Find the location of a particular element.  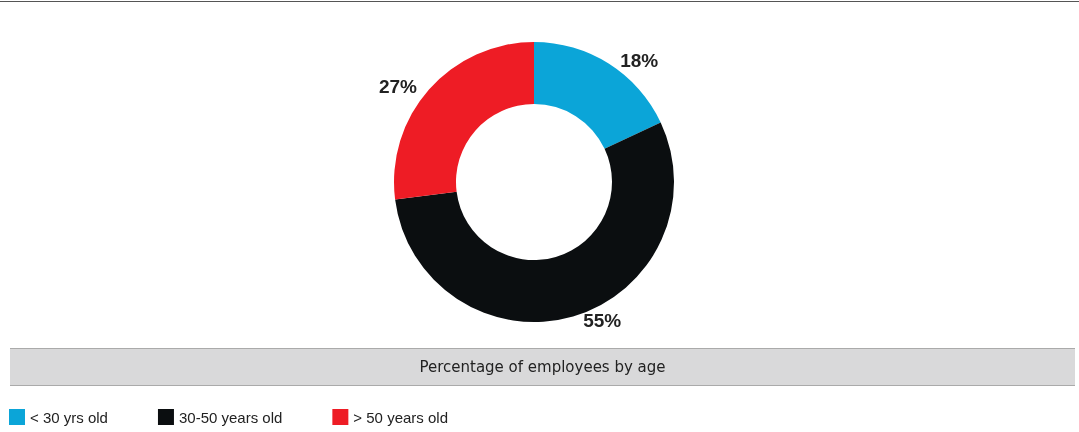

legend-label: < 30 yrs old is located at coordinates (69, 417).